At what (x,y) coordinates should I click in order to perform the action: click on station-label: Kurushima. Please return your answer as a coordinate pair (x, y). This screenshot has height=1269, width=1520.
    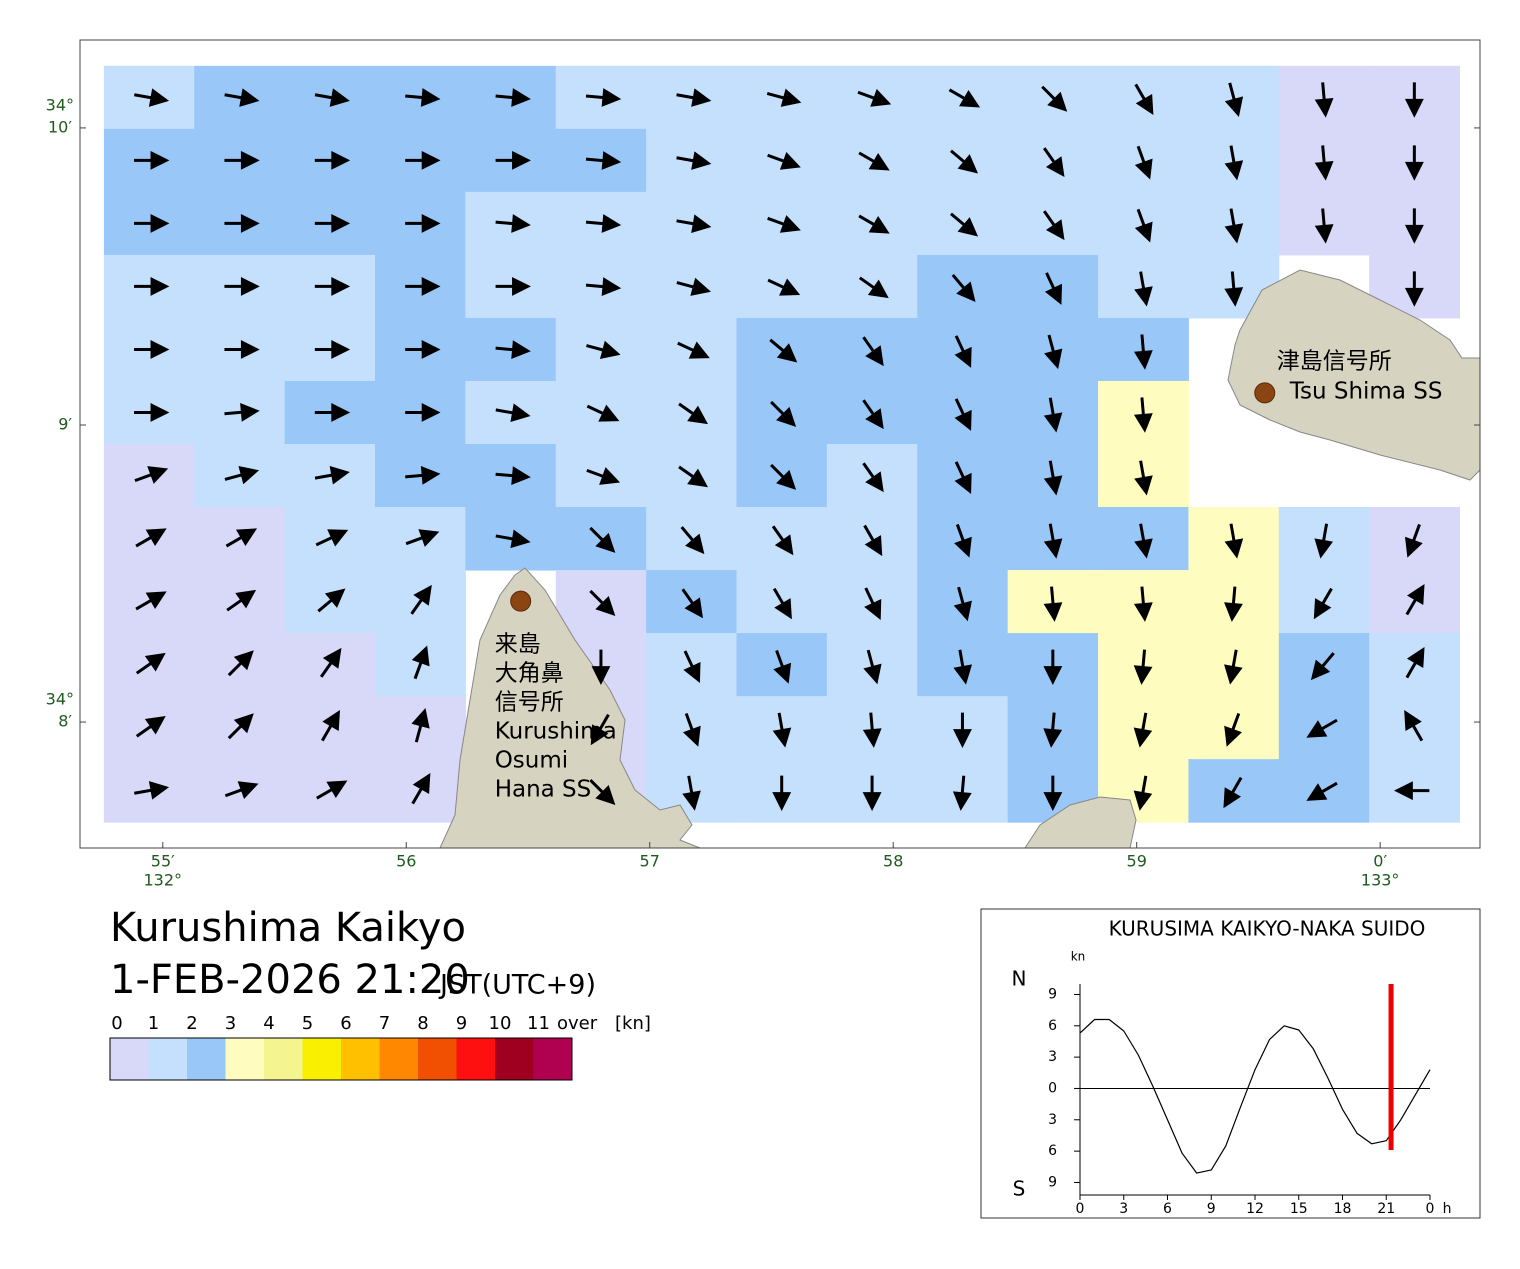
    Looking at the image, I should click on (556, 732).